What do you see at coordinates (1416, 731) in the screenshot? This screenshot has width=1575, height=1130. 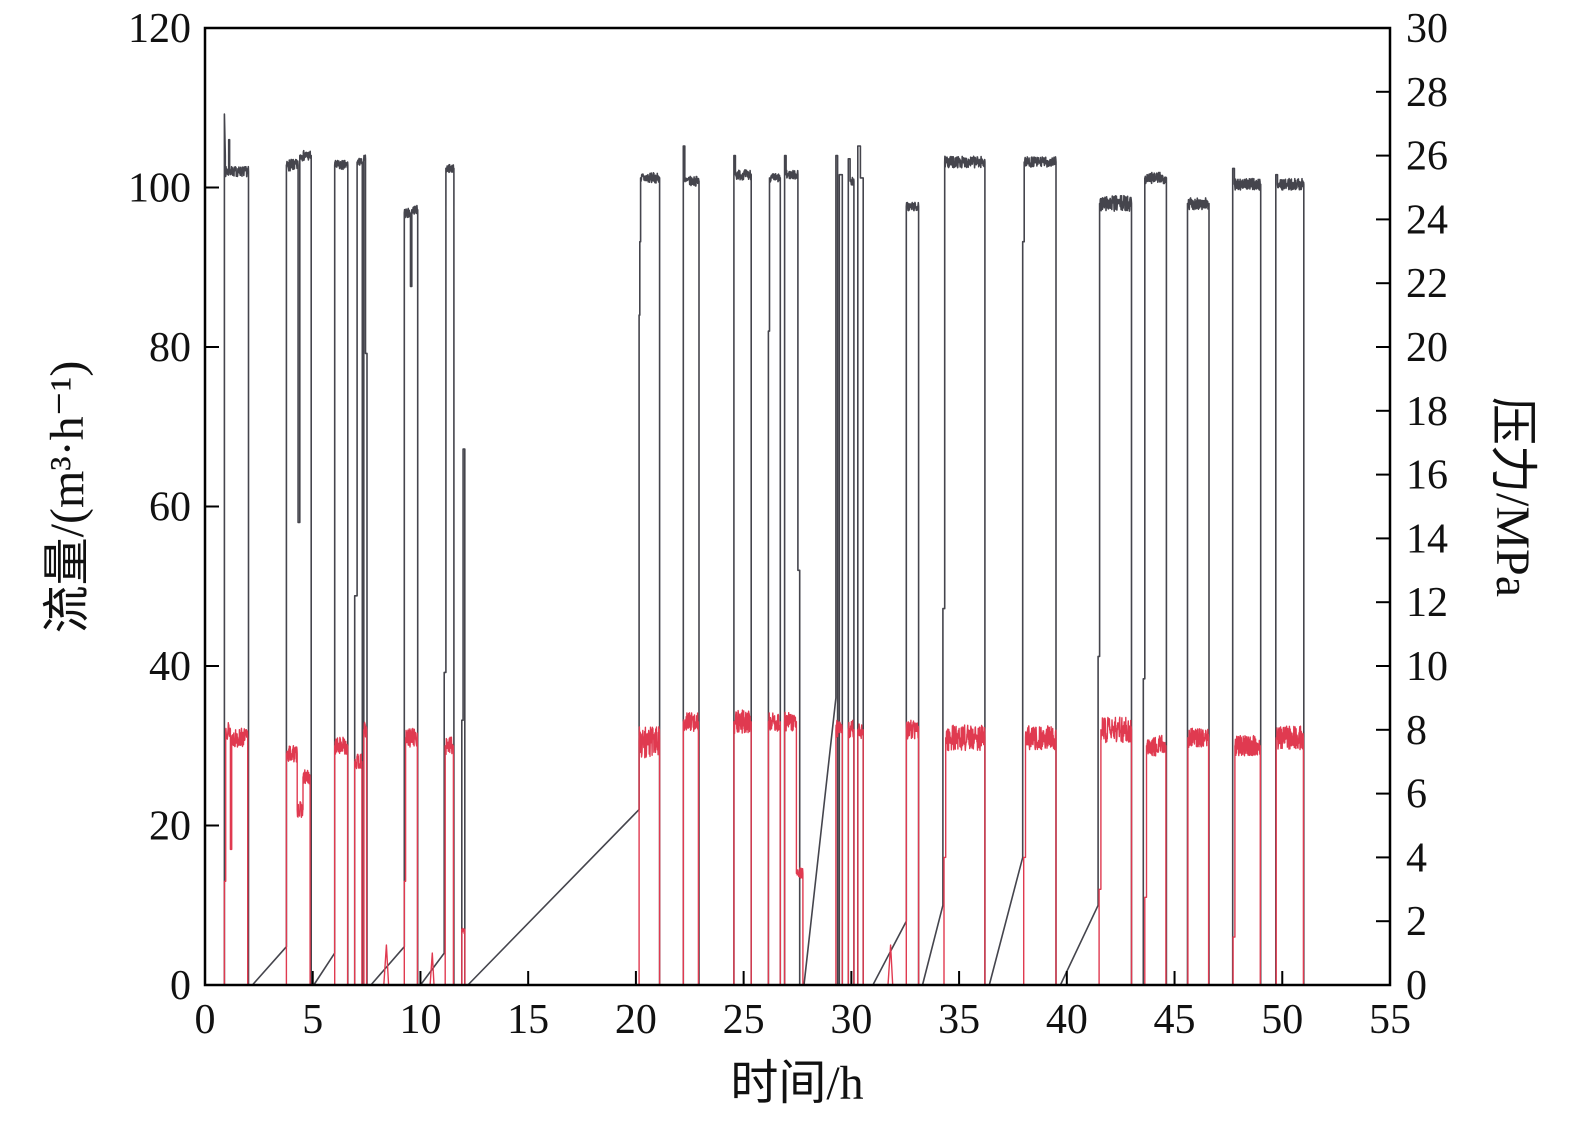 I see `svg-text: 8` at bounding box center [1416, 731].